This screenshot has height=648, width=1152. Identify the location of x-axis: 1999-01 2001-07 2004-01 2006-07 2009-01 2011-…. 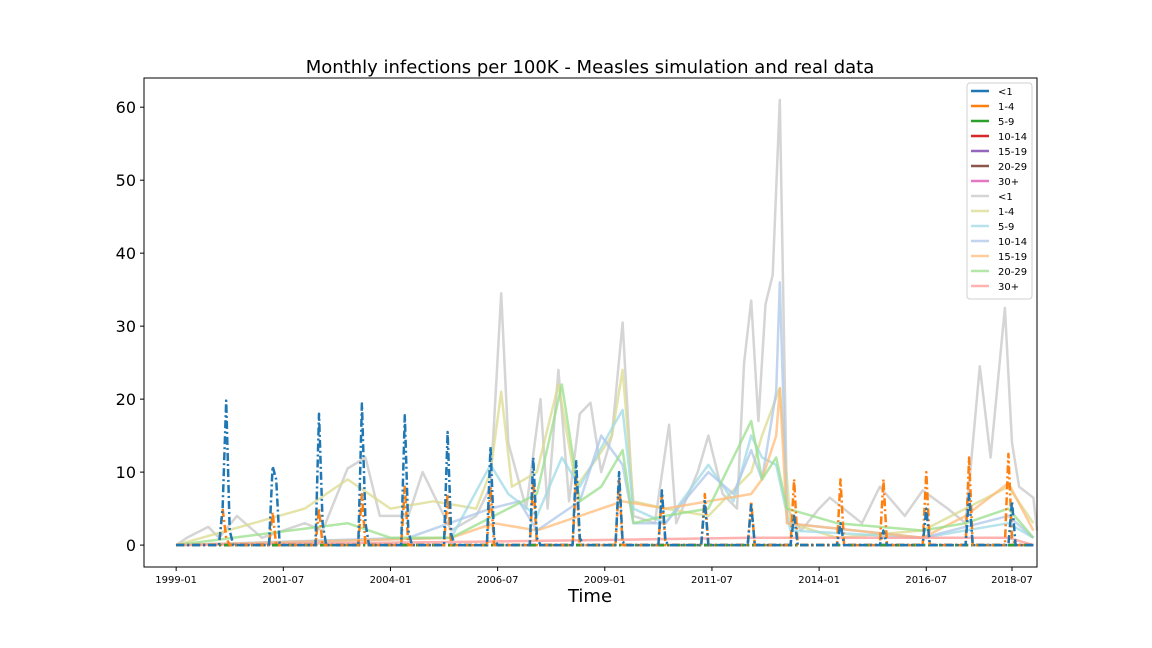
(594, 576).